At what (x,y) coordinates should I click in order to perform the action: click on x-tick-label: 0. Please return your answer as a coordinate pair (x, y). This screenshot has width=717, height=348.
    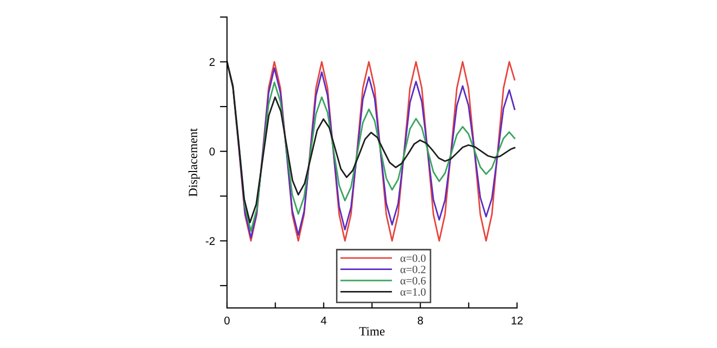
    Looking at the image, I should click on (227, 320).